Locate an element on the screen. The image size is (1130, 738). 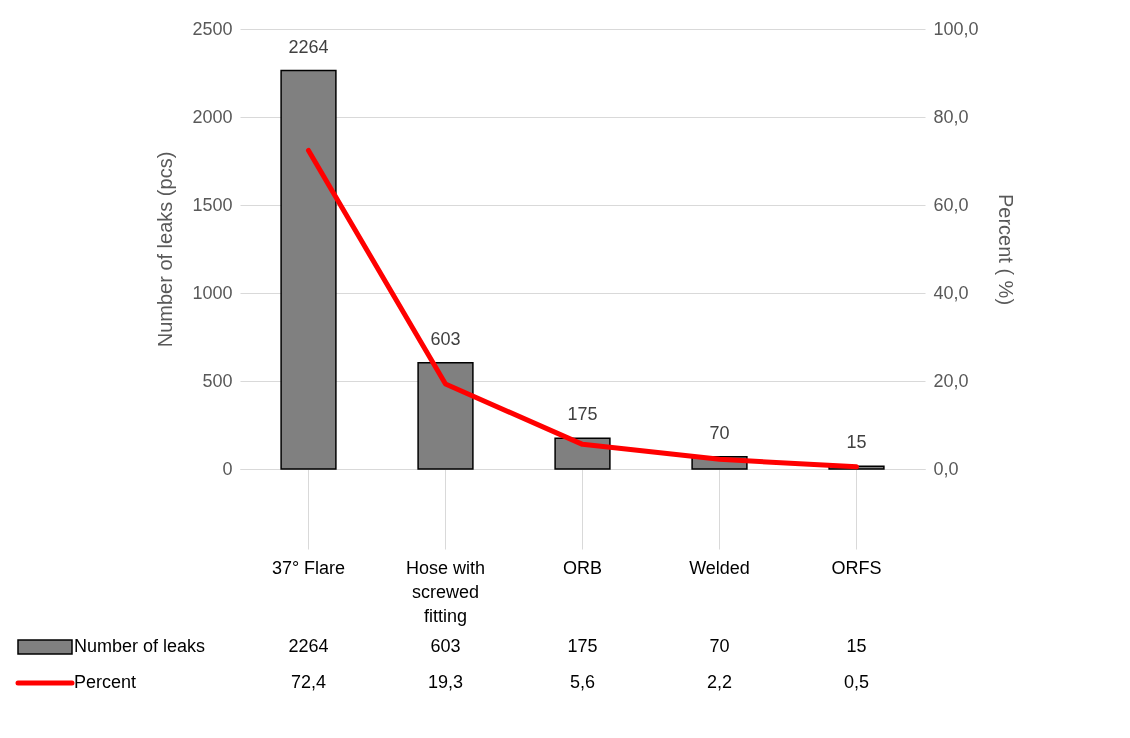
data-label: 175 is located at coordinates (582, 646).